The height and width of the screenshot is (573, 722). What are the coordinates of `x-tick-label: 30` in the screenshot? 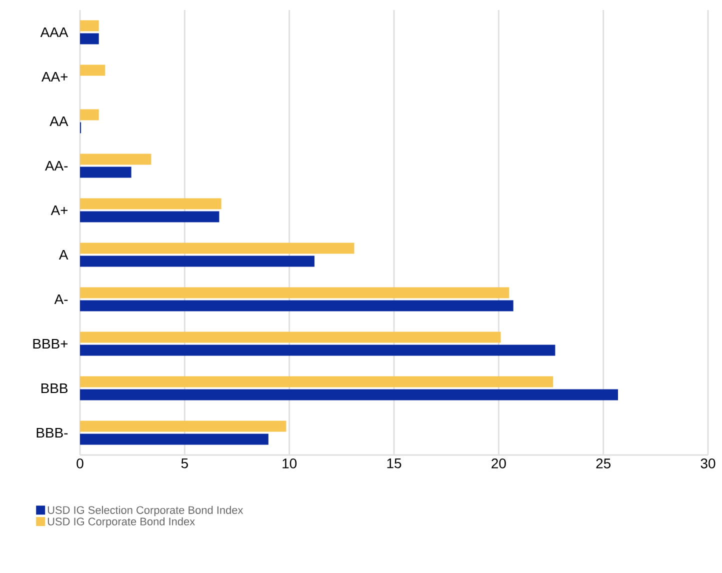 It's located at (708, 463).